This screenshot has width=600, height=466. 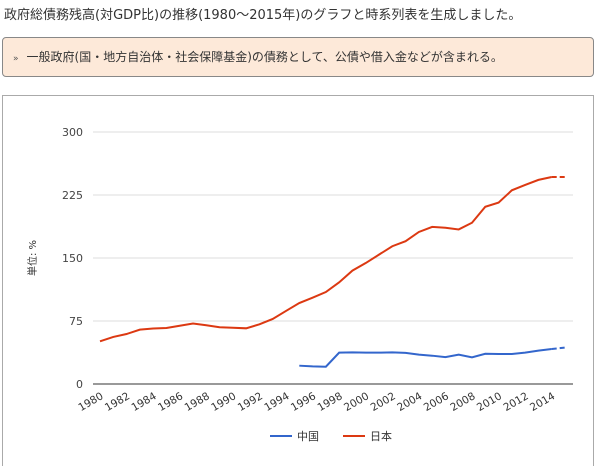 I want to click on y-tick-label: 300, so click(x=72, y=132).